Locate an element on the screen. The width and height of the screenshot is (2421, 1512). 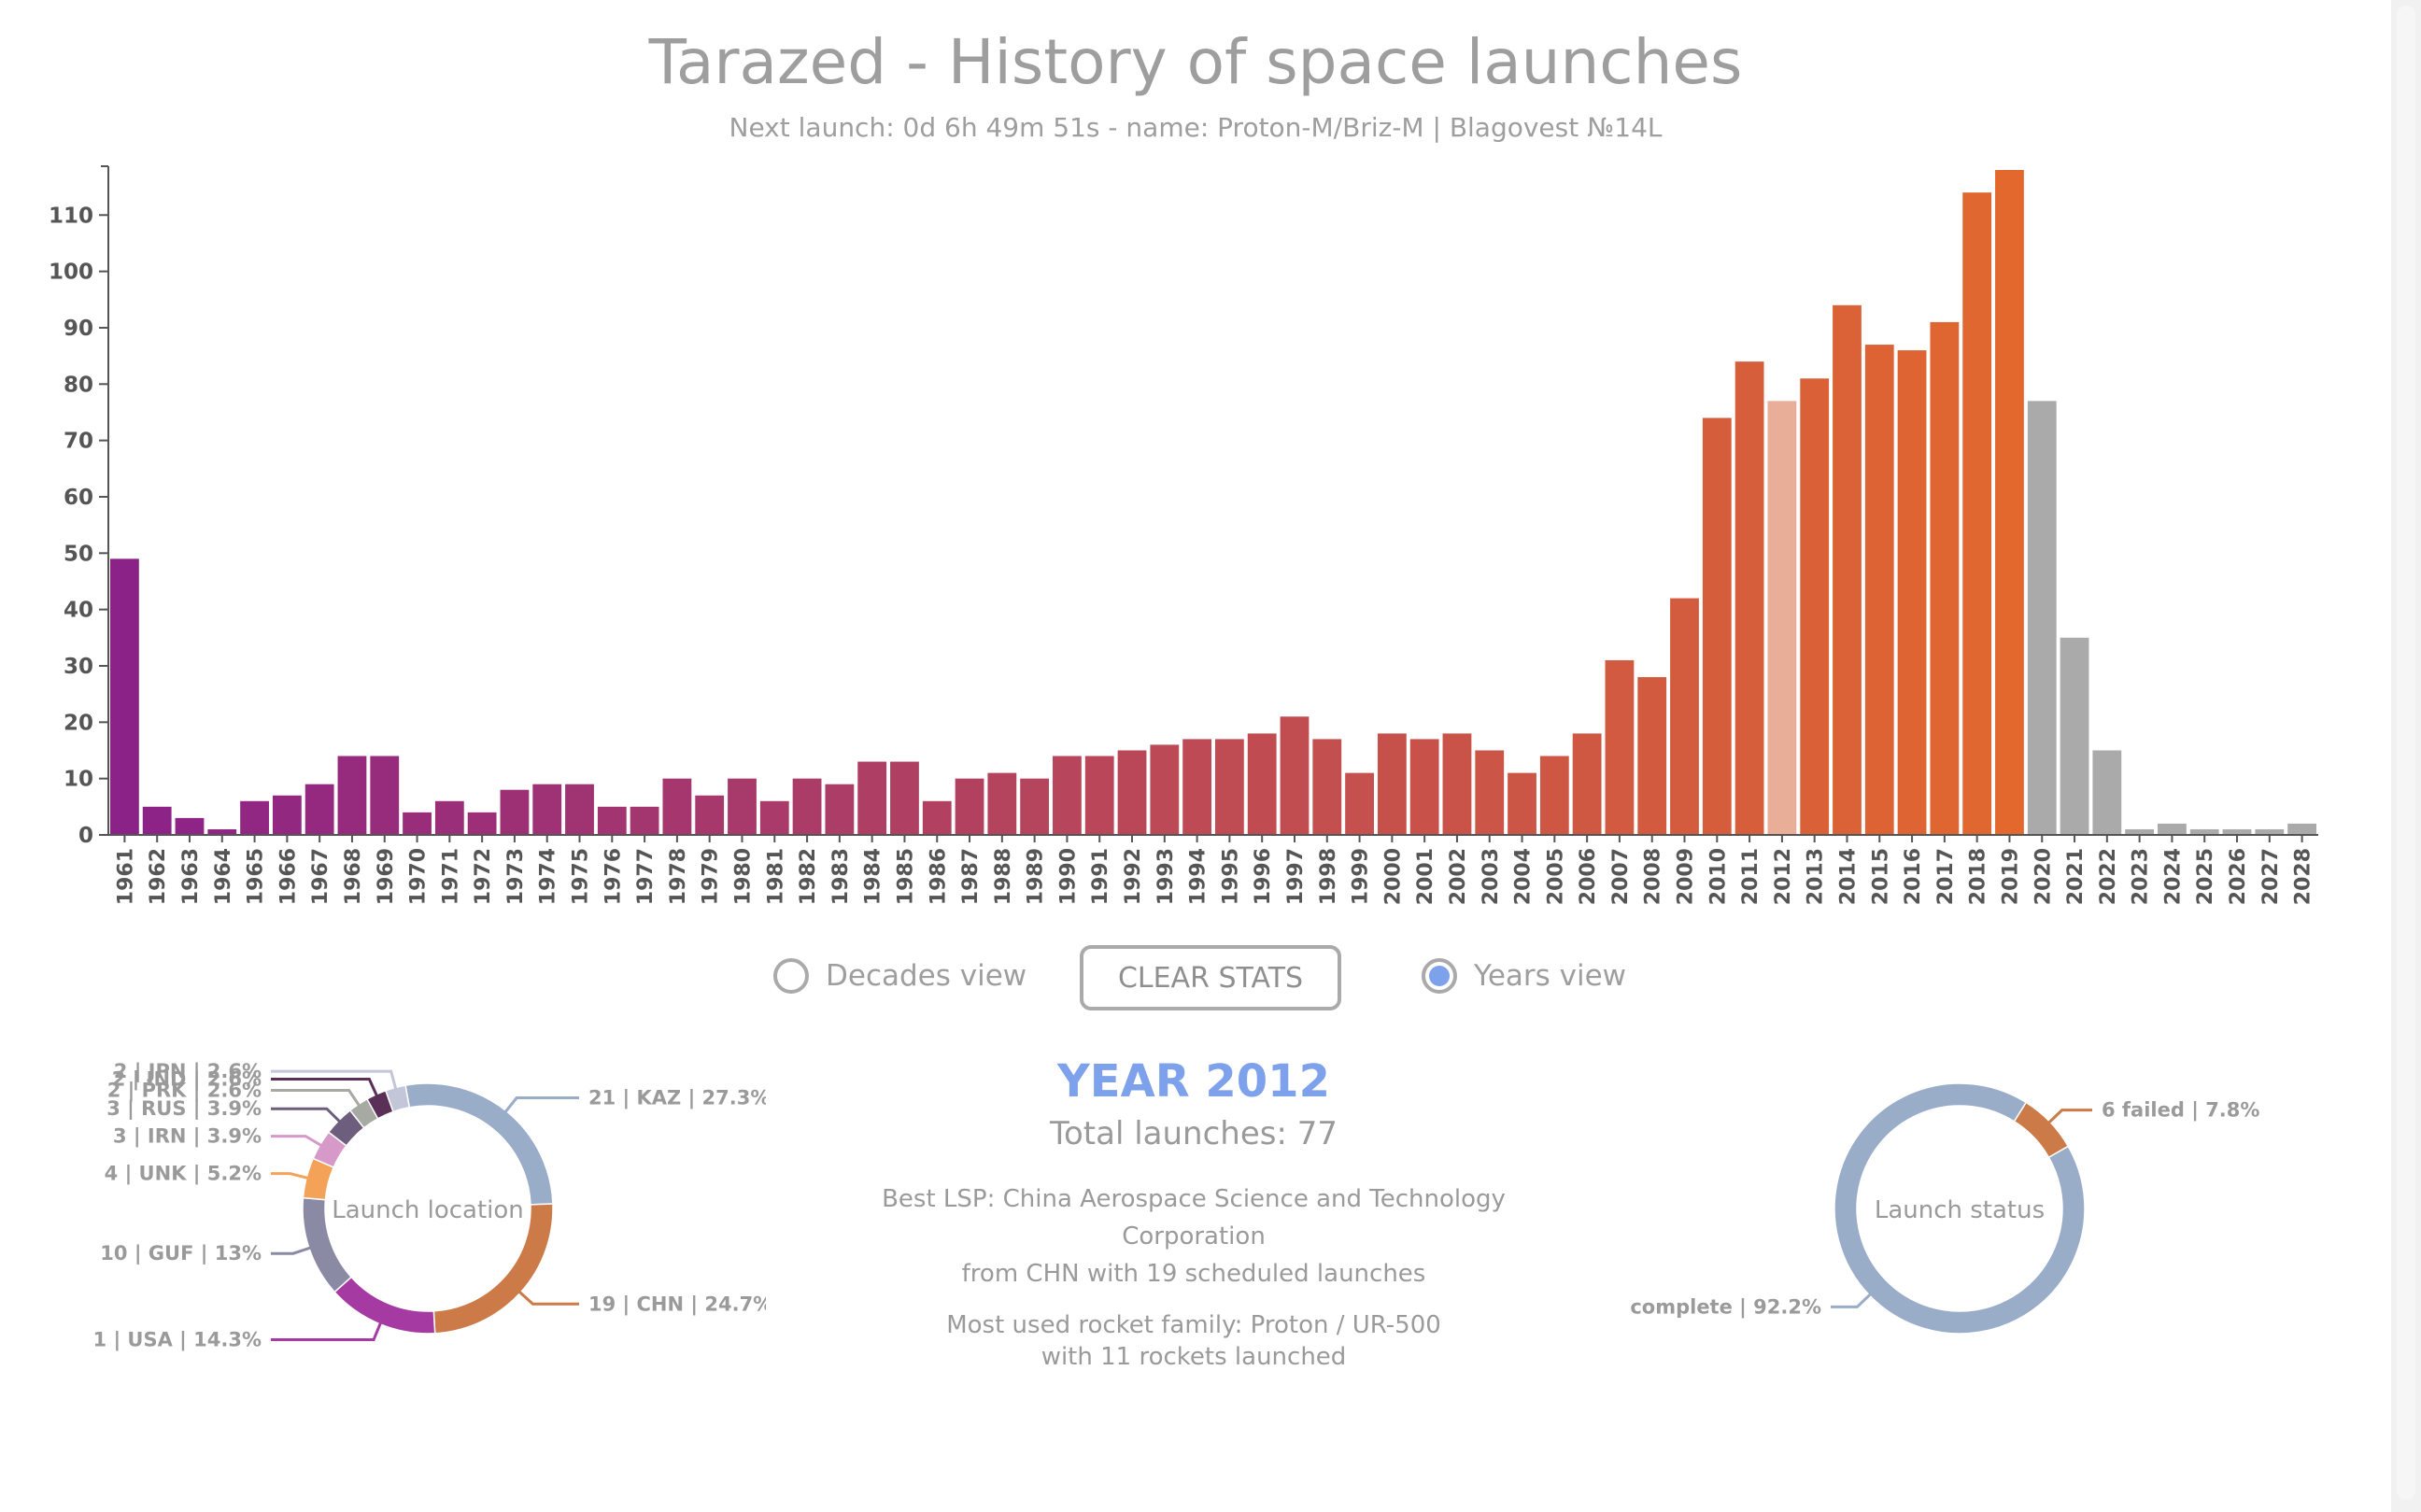
bar-1999 is located at coordinates (1359, 804).